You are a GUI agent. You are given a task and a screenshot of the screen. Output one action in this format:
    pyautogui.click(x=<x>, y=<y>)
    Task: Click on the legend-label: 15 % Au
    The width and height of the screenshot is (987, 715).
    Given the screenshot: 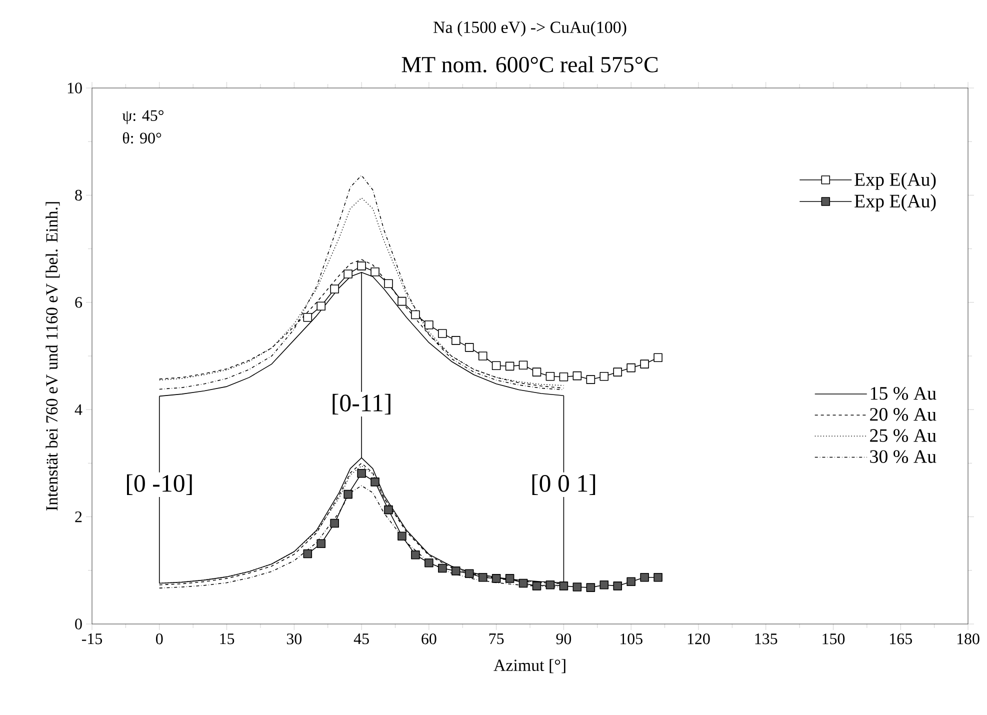 What is the action you would take?
    pyautogui.click(x=903, y=393)
    